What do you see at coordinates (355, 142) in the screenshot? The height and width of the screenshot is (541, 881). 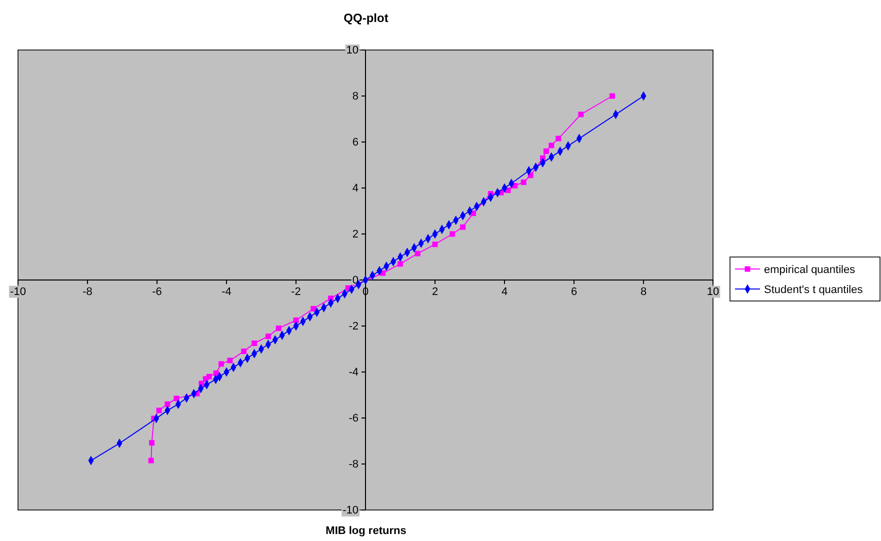 I see `y-tick-label: 6` at bounding box center [355, 142].